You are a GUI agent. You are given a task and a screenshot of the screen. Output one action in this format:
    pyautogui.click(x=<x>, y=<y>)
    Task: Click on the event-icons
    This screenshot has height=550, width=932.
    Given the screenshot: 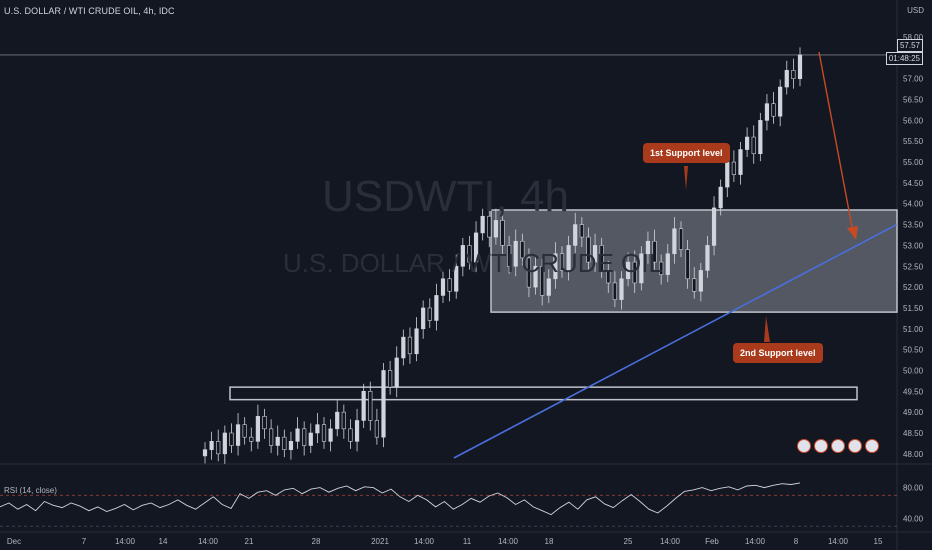 What is the action you would take?
    pyautogui.click(x=838, y=446)
    